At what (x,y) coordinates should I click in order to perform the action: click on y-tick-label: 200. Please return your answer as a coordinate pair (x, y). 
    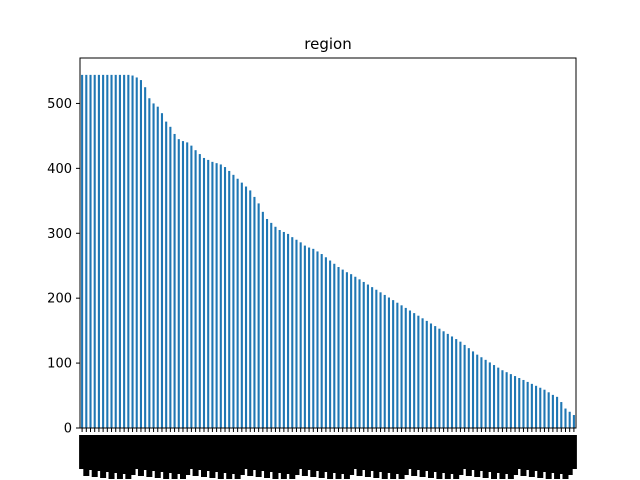
    Looking at the image, I should click on (59, 299).